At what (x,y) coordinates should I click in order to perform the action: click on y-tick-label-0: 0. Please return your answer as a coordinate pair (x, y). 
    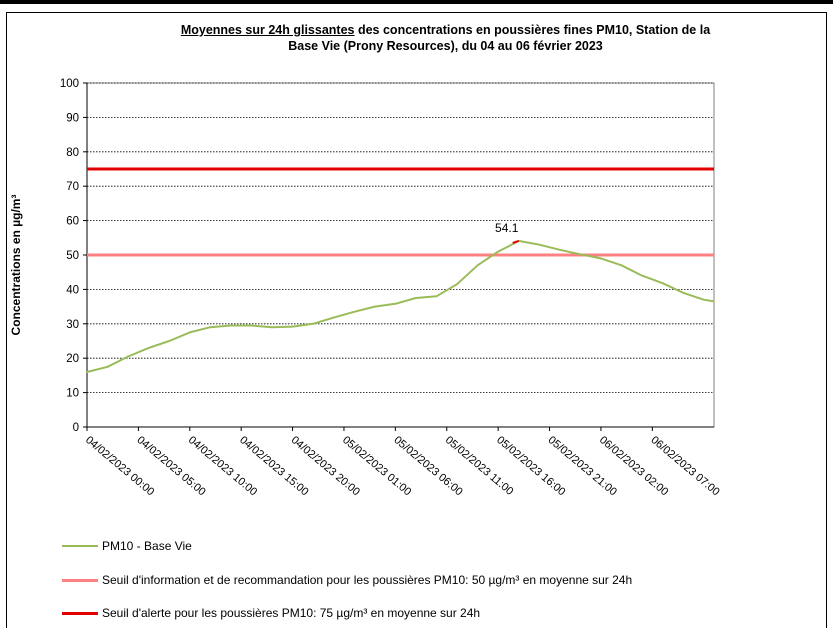
    Looking at the image, I should click on (76, 428).